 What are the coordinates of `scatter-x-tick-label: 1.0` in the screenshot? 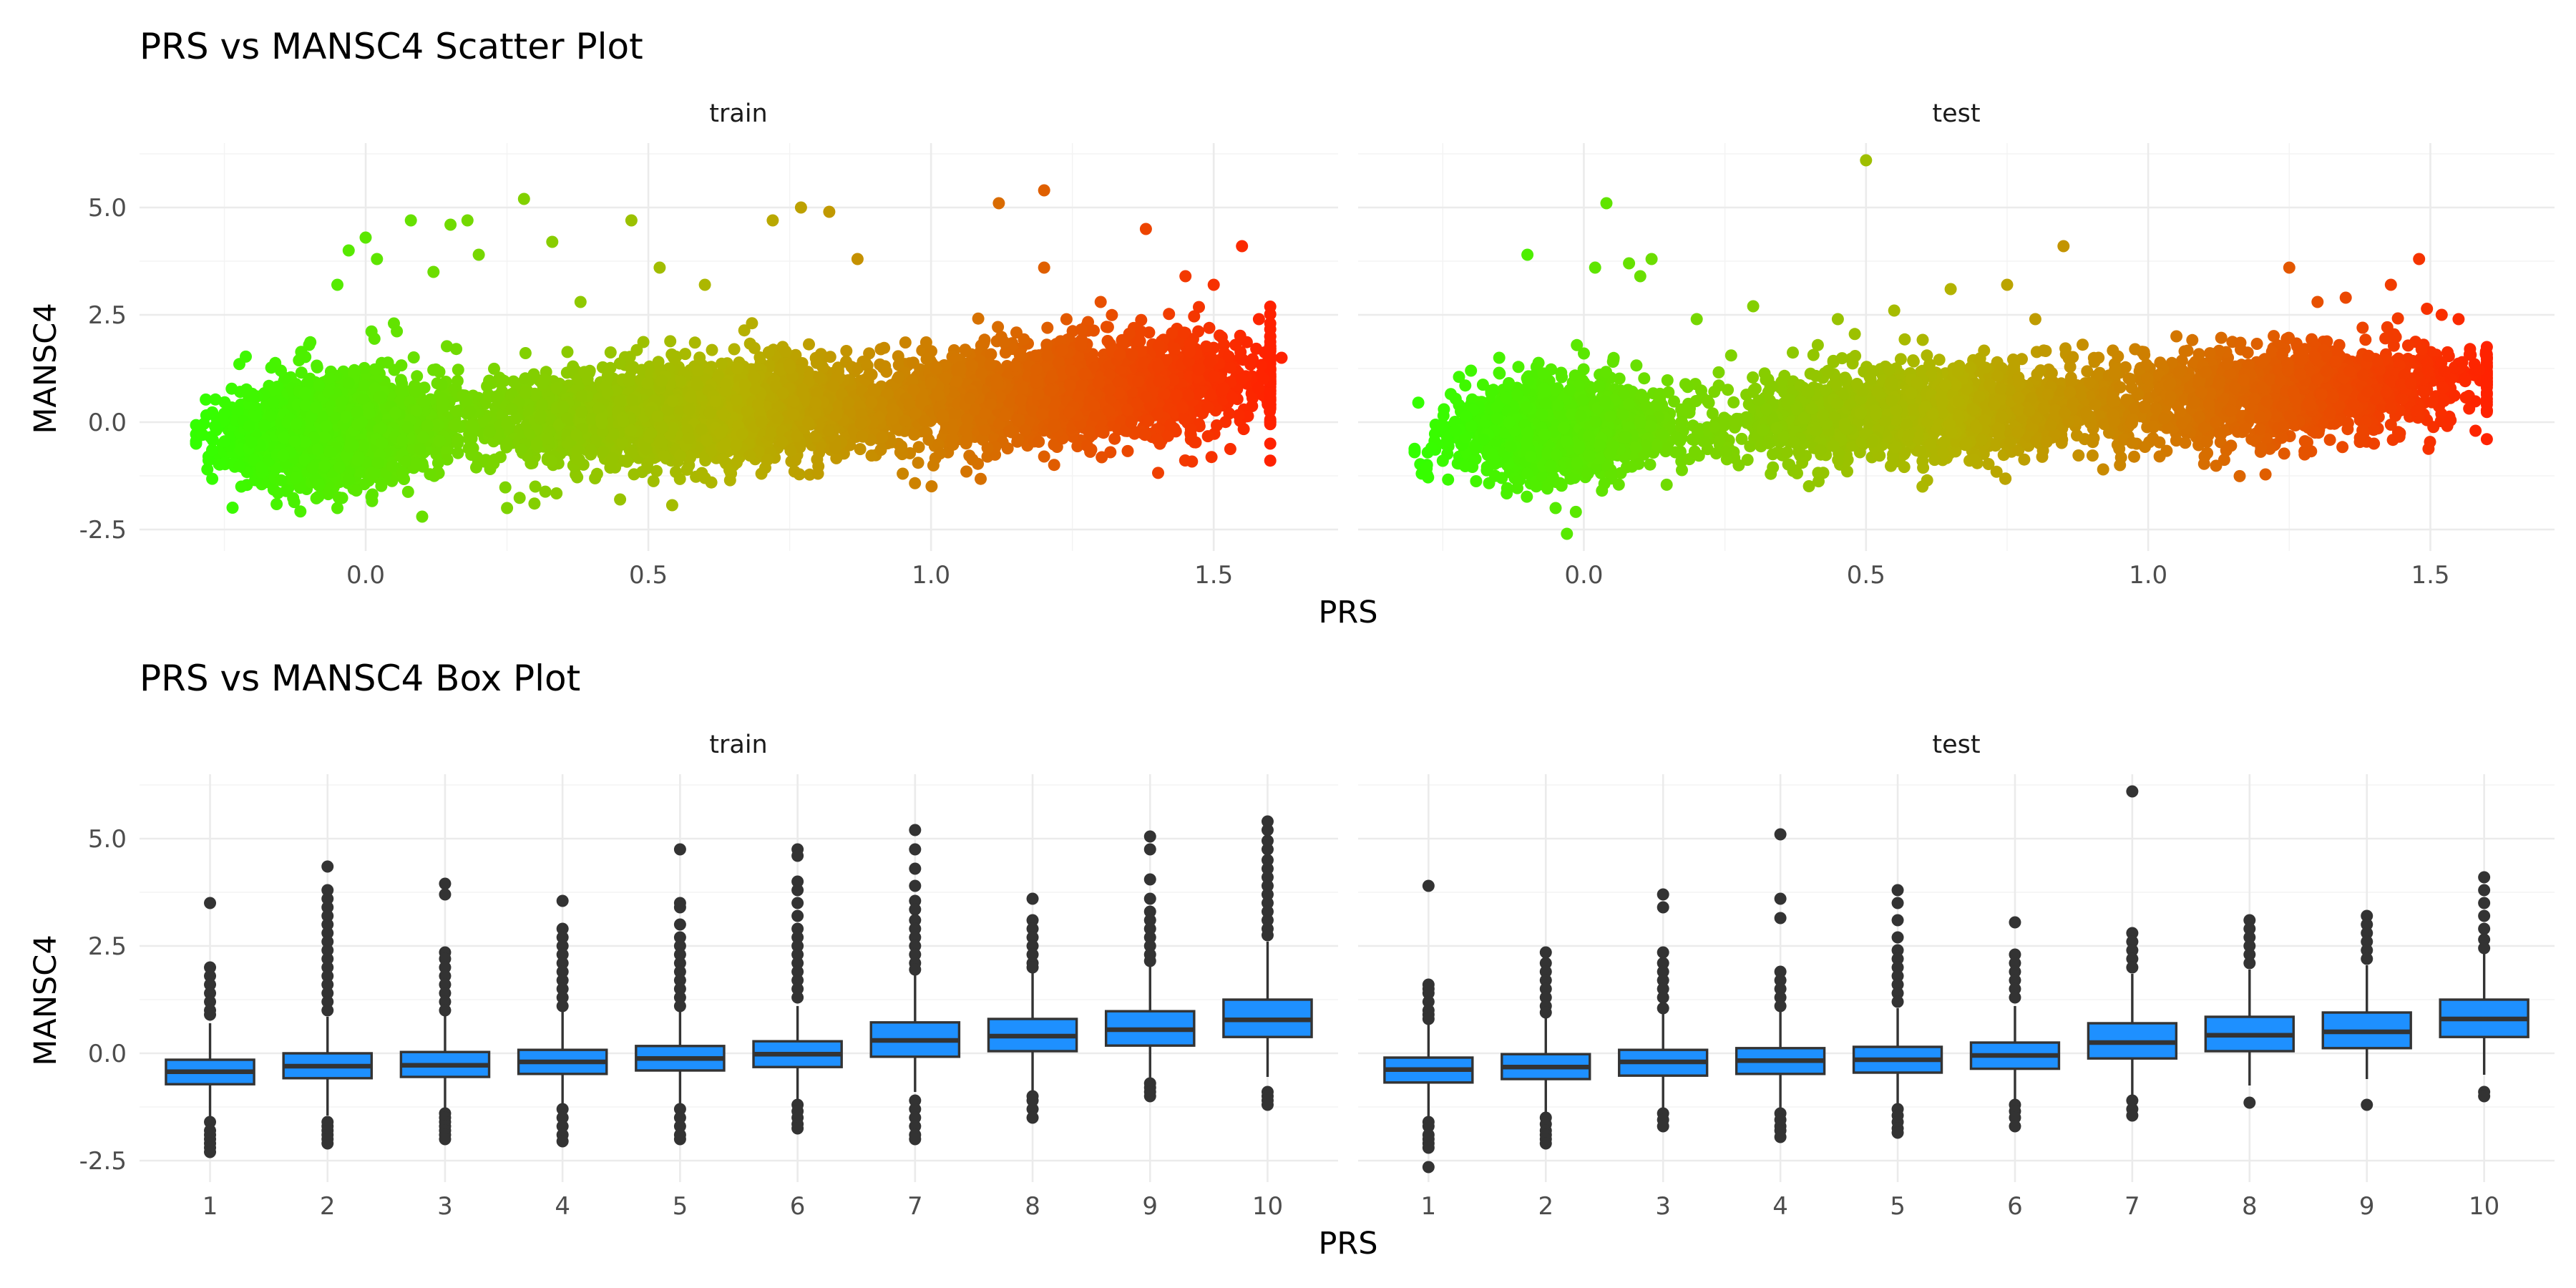 It's located at (931, 575).